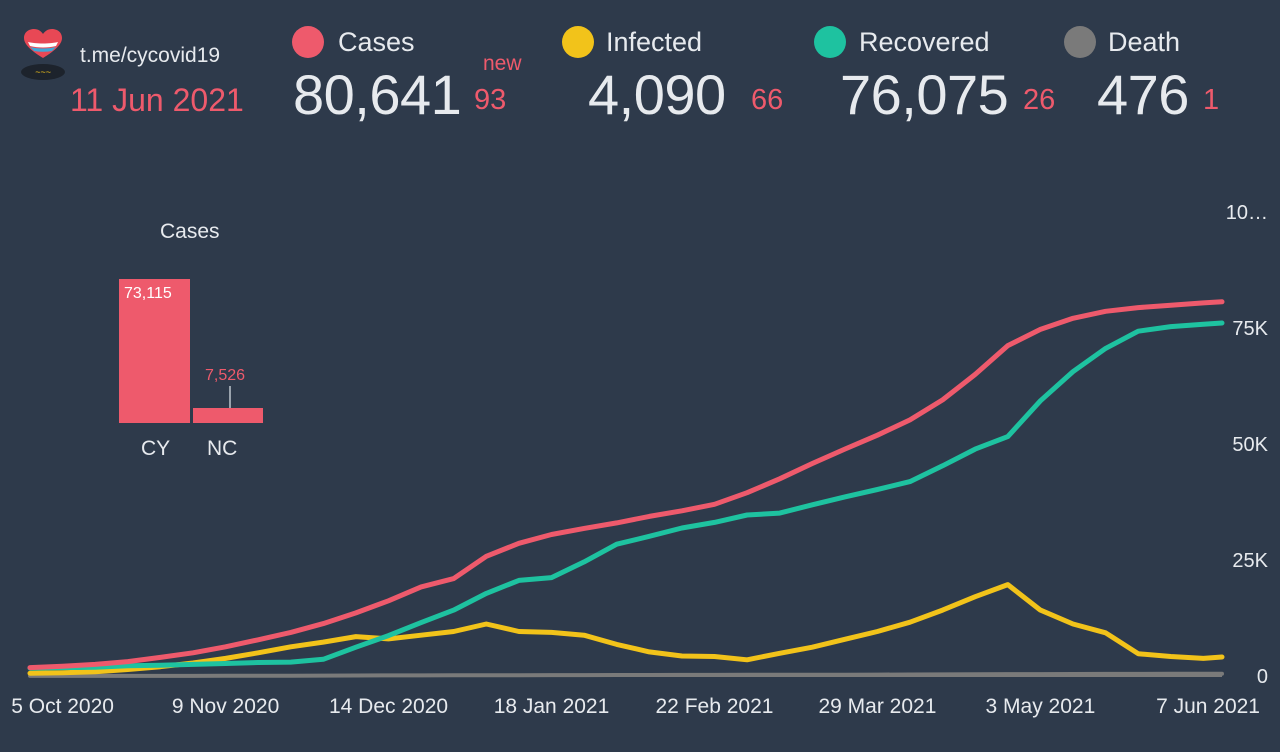  Describe the element at coordinates (578, 42) in the screenshot. I see `infected-legend-dot-icon` at that location.